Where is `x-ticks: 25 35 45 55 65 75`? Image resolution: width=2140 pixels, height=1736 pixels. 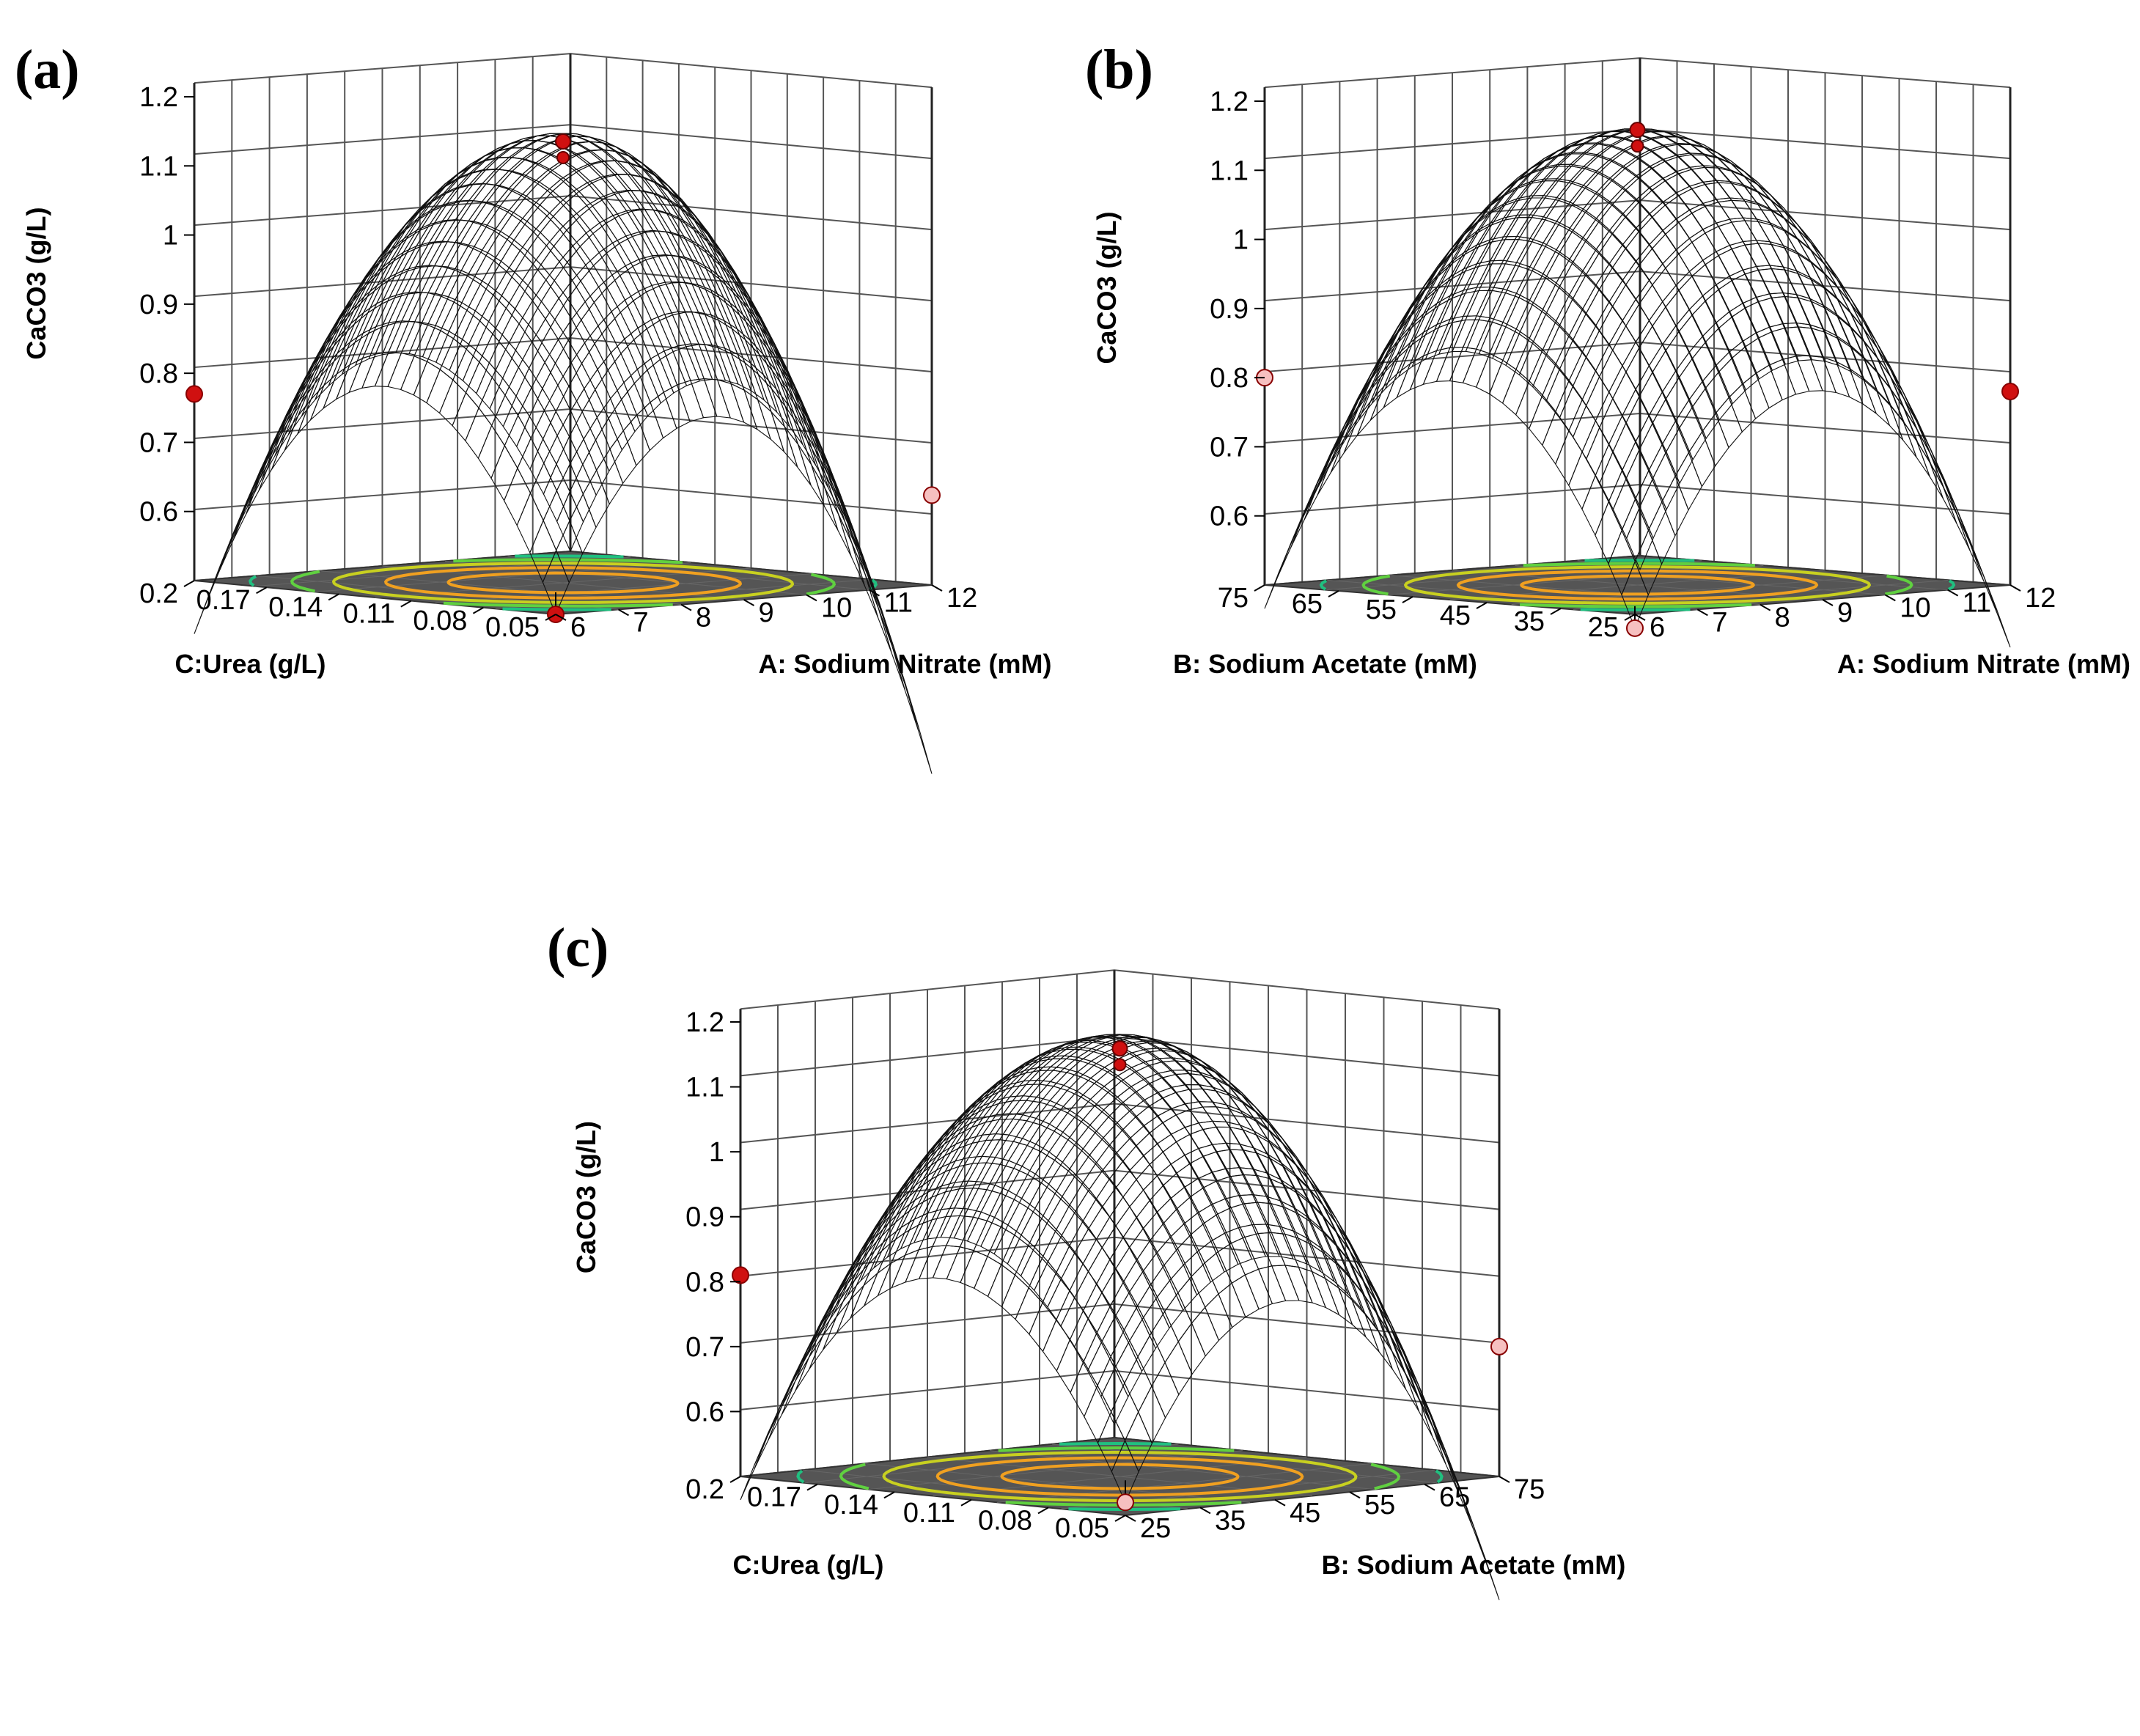 x-ticks: 25 35 45 55 65 75 is located at coordinates (1335, 1509).